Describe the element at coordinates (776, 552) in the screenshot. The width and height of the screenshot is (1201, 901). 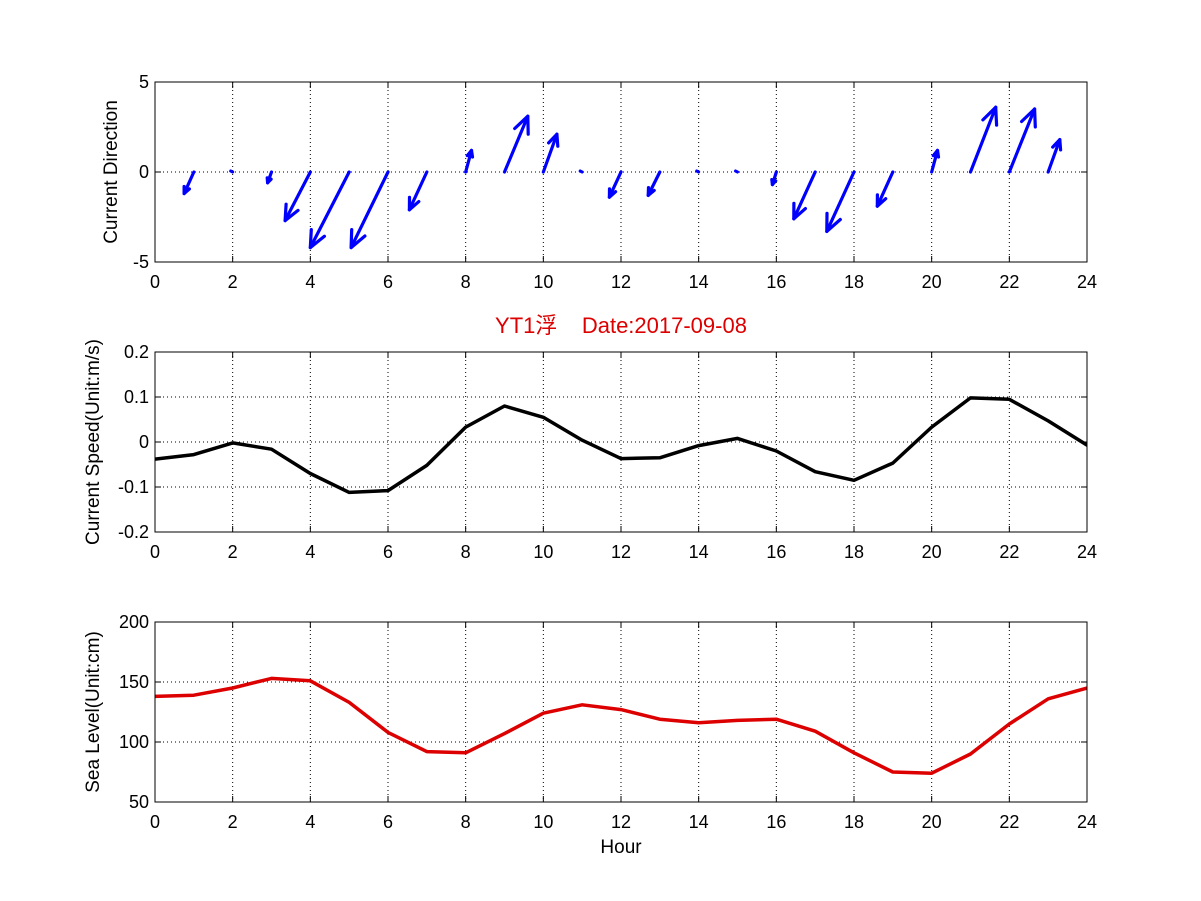
I see `speed-x-tick-label: 16` at that location.